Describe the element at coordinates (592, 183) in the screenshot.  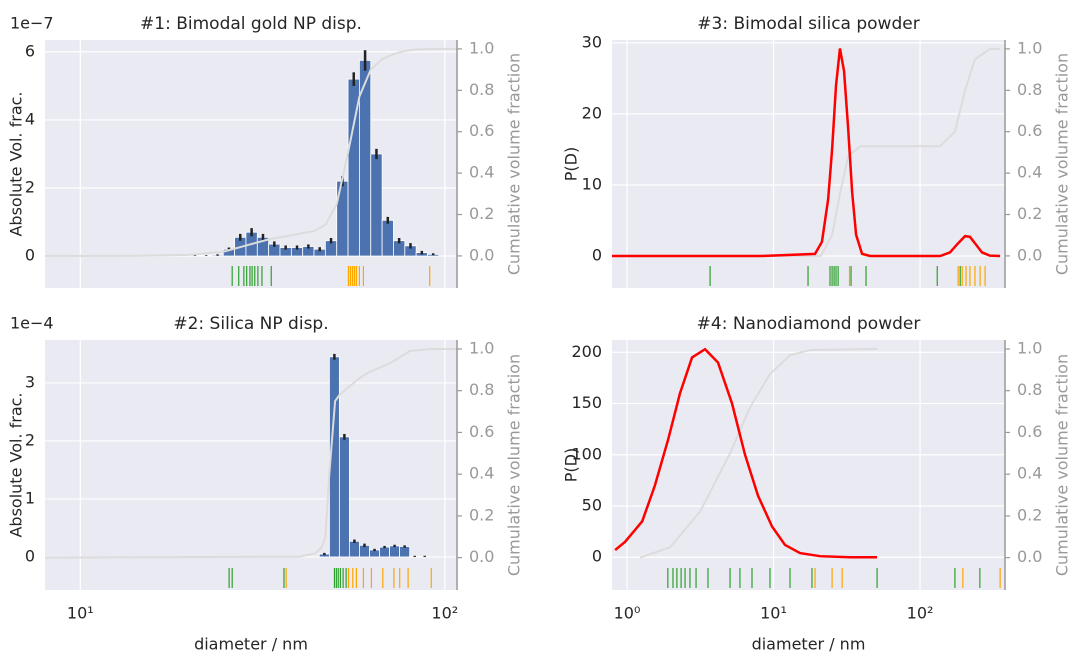
I see `y-tick-label: 10` at that location.